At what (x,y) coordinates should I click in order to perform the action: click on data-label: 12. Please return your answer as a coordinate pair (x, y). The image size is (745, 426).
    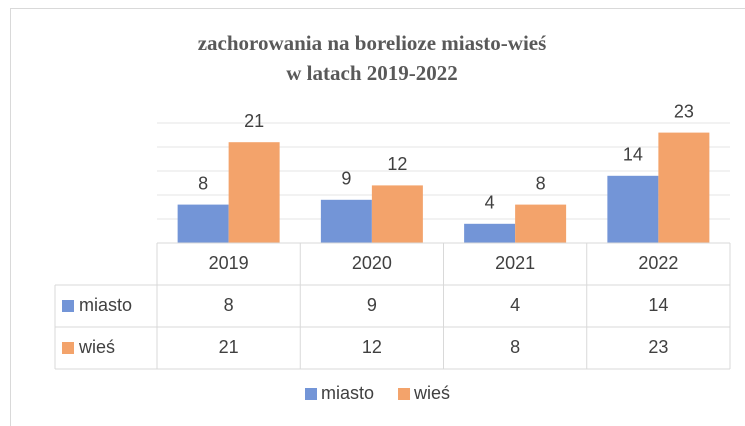
    Looking at the image, I should click on (397, 164).